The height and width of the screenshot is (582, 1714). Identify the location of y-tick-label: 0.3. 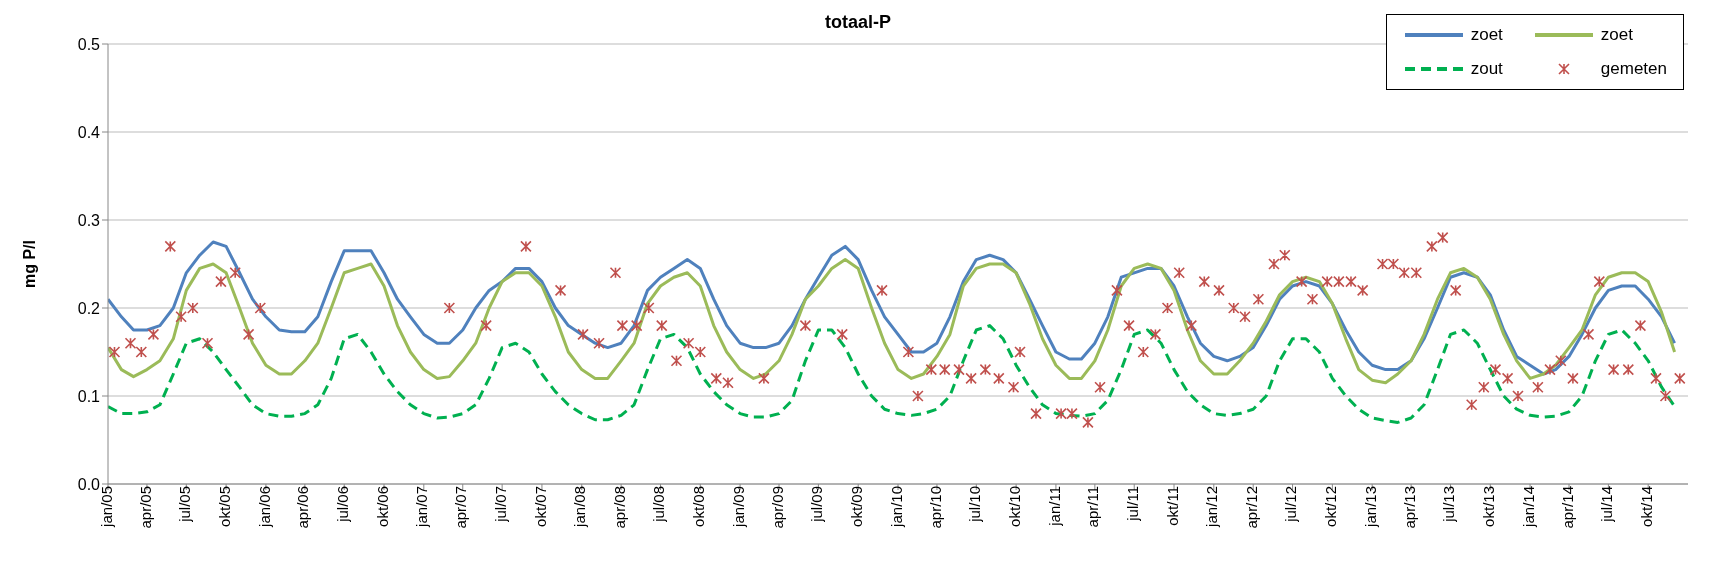
(89, 220).